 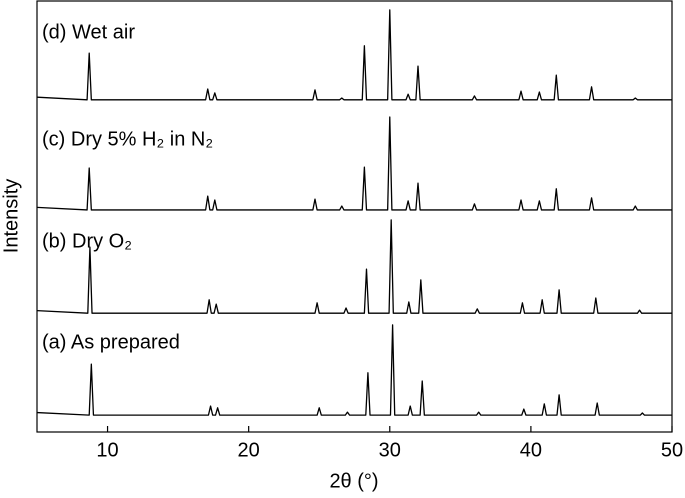 I want to click on y-axis-label: Intensity, so click(x=11, y=216).